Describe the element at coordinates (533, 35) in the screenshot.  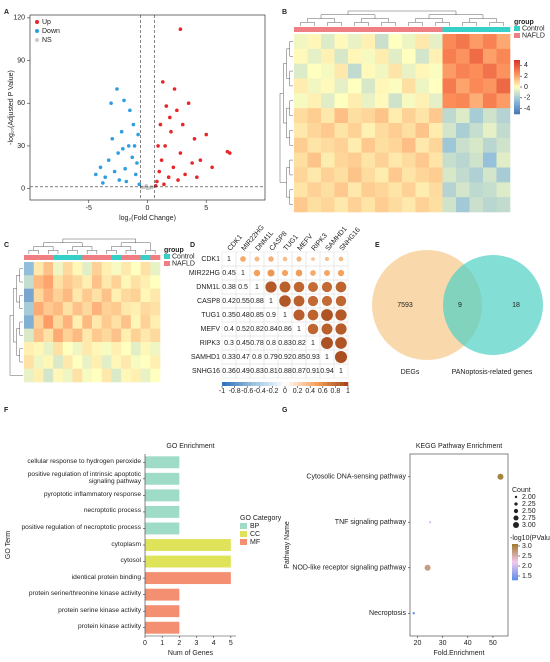
I see `legend-label: NAFLD` at that location.